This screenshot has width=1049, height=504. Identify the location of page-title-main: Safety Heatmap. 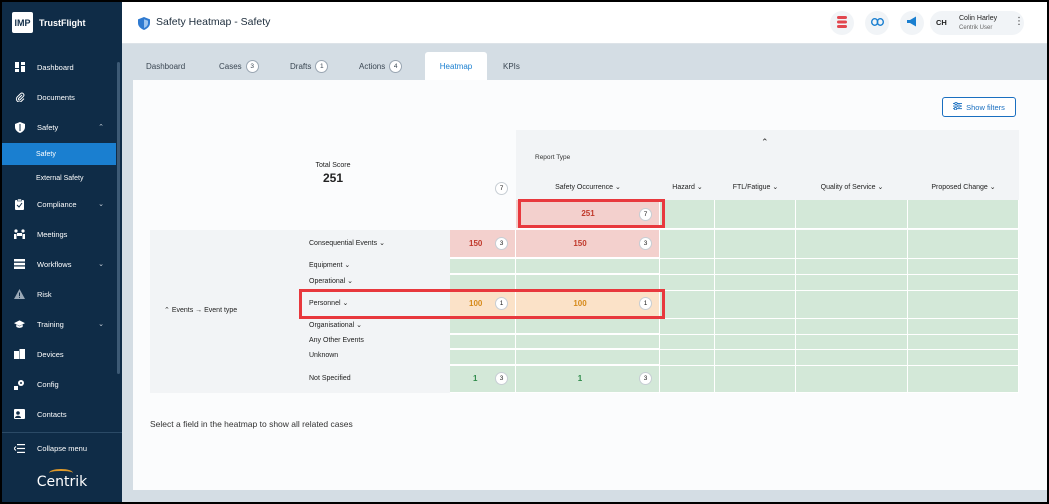
(194, 22).